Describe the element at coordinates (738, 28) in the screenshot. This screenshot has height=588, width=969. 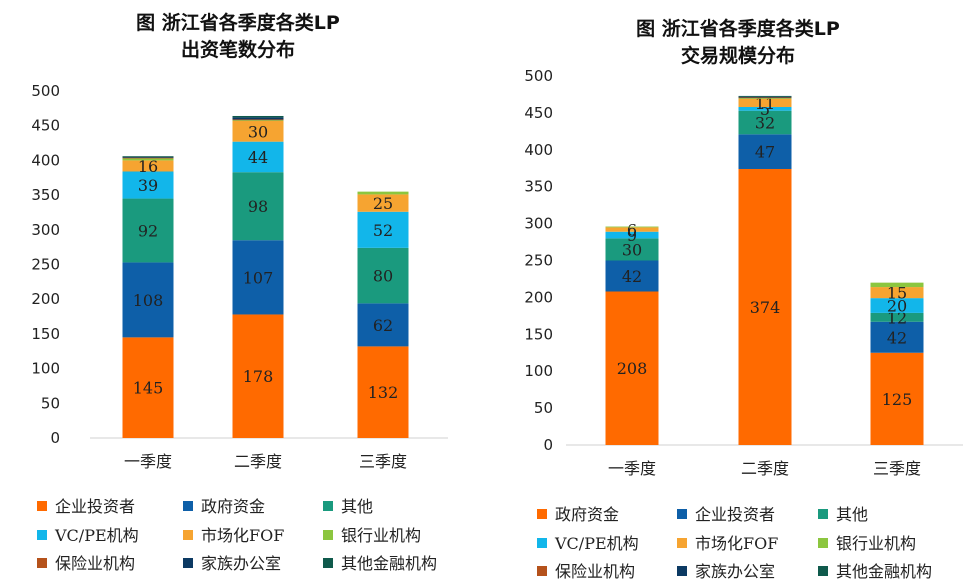
I see `scale-chart-title: 图 浙江省各季度各类LP` at that location.